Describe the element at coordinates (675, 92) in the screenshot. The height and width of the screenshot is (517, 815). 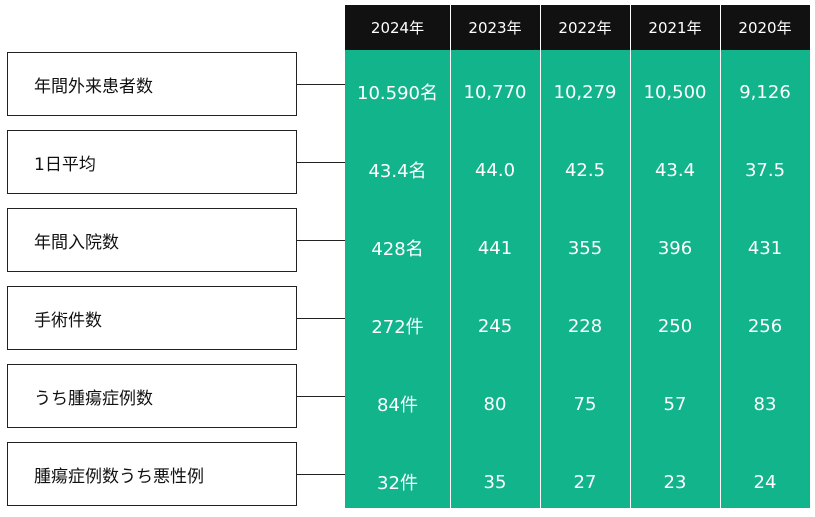
I see `table-cell: 10,500` at that location.